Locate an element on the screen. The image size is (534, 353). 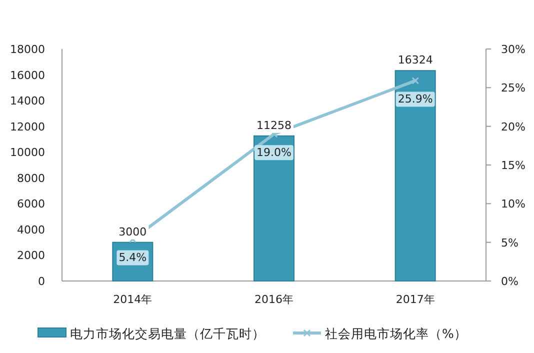
legend-label: 电力市场化交易电量（亿千瓦时） is located at coordinates (167, 333).